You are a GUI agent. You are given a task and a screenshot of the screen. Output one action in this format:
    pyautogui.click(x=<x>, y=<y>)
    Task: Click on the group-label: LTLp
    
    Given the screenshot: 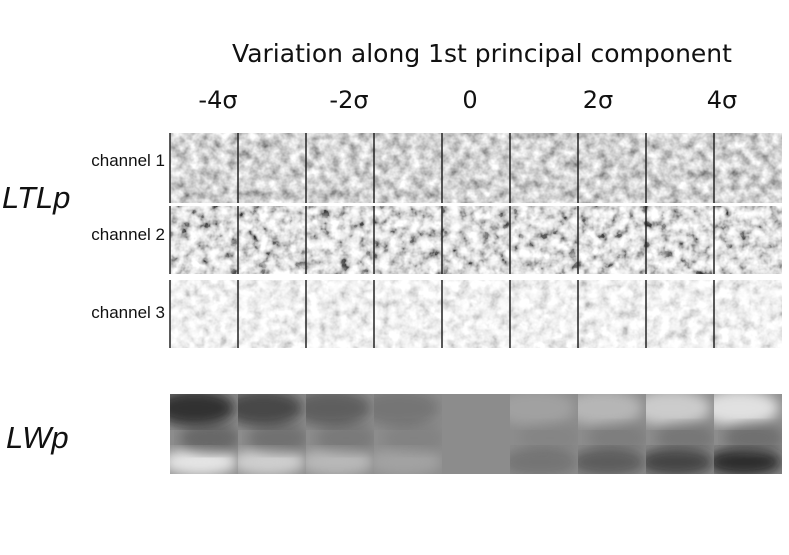 What is the action you would take?
    pyautogui.click(x=36, y=197)
    